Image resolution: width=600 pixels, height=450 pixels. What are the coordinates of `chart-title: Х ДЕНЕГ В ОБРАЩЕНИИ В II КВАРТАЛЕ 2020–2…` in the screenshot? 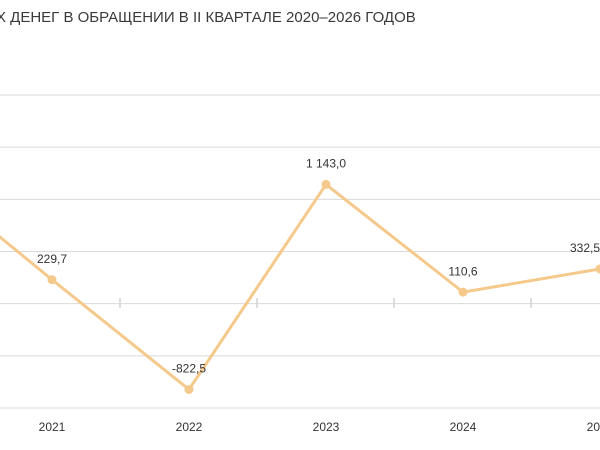 It's located at (208, 17).